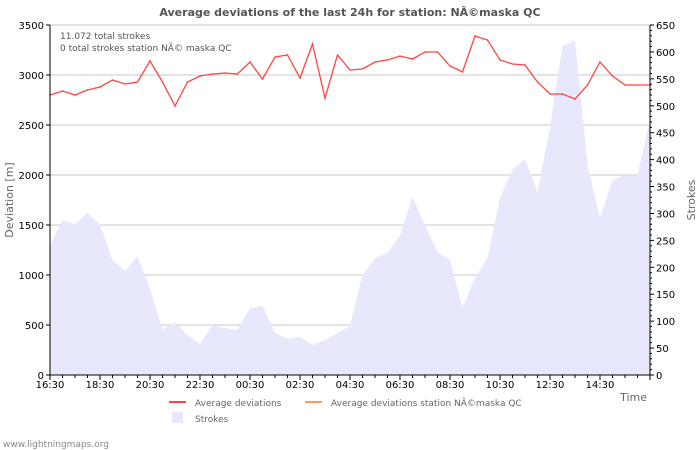 This screenshot has height=450, width=700. I want to click on y2-tick-label: 400, so click(665, 161).